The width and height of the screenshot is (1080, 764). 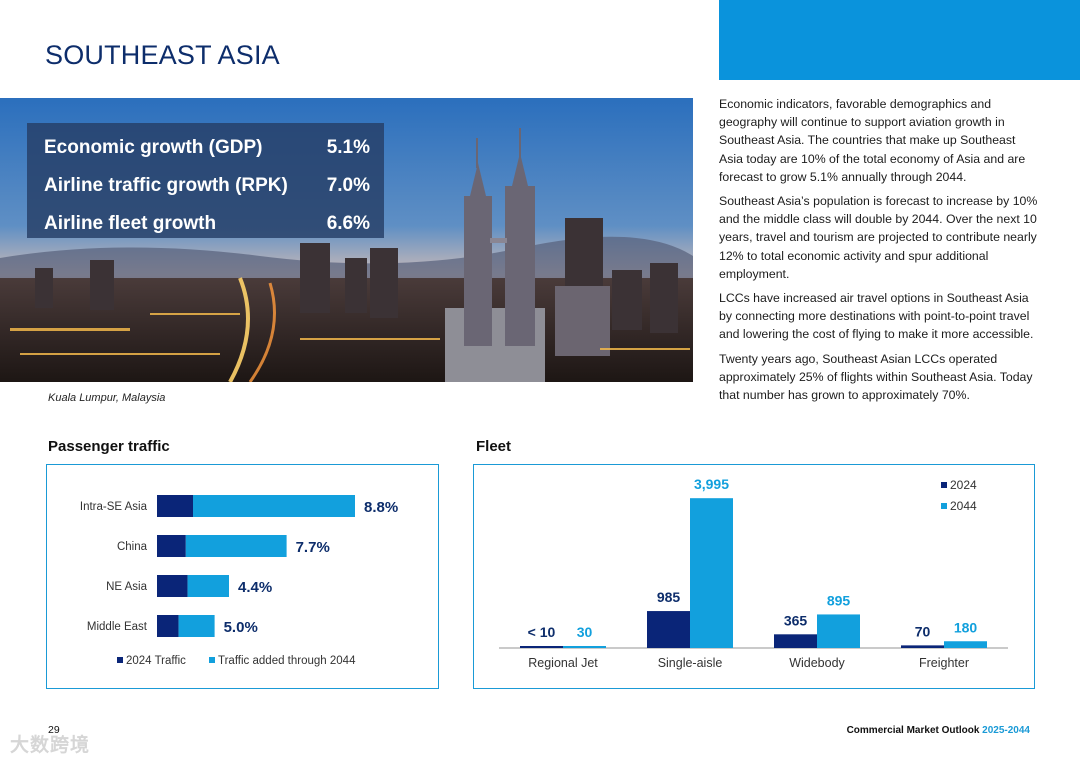 I want to click on legend-label: Traffic added through 2044, so click(x=287, y=661).